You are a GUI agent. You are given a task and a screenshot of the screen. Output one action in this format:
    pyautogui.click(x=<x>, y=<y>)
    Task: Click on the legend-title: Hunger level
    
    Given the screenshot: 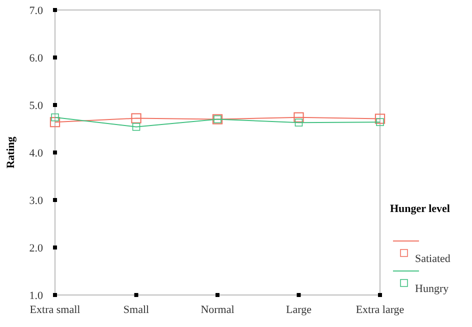 What is the action you would take?
    pyautogui.click(x=420, y=209)
    